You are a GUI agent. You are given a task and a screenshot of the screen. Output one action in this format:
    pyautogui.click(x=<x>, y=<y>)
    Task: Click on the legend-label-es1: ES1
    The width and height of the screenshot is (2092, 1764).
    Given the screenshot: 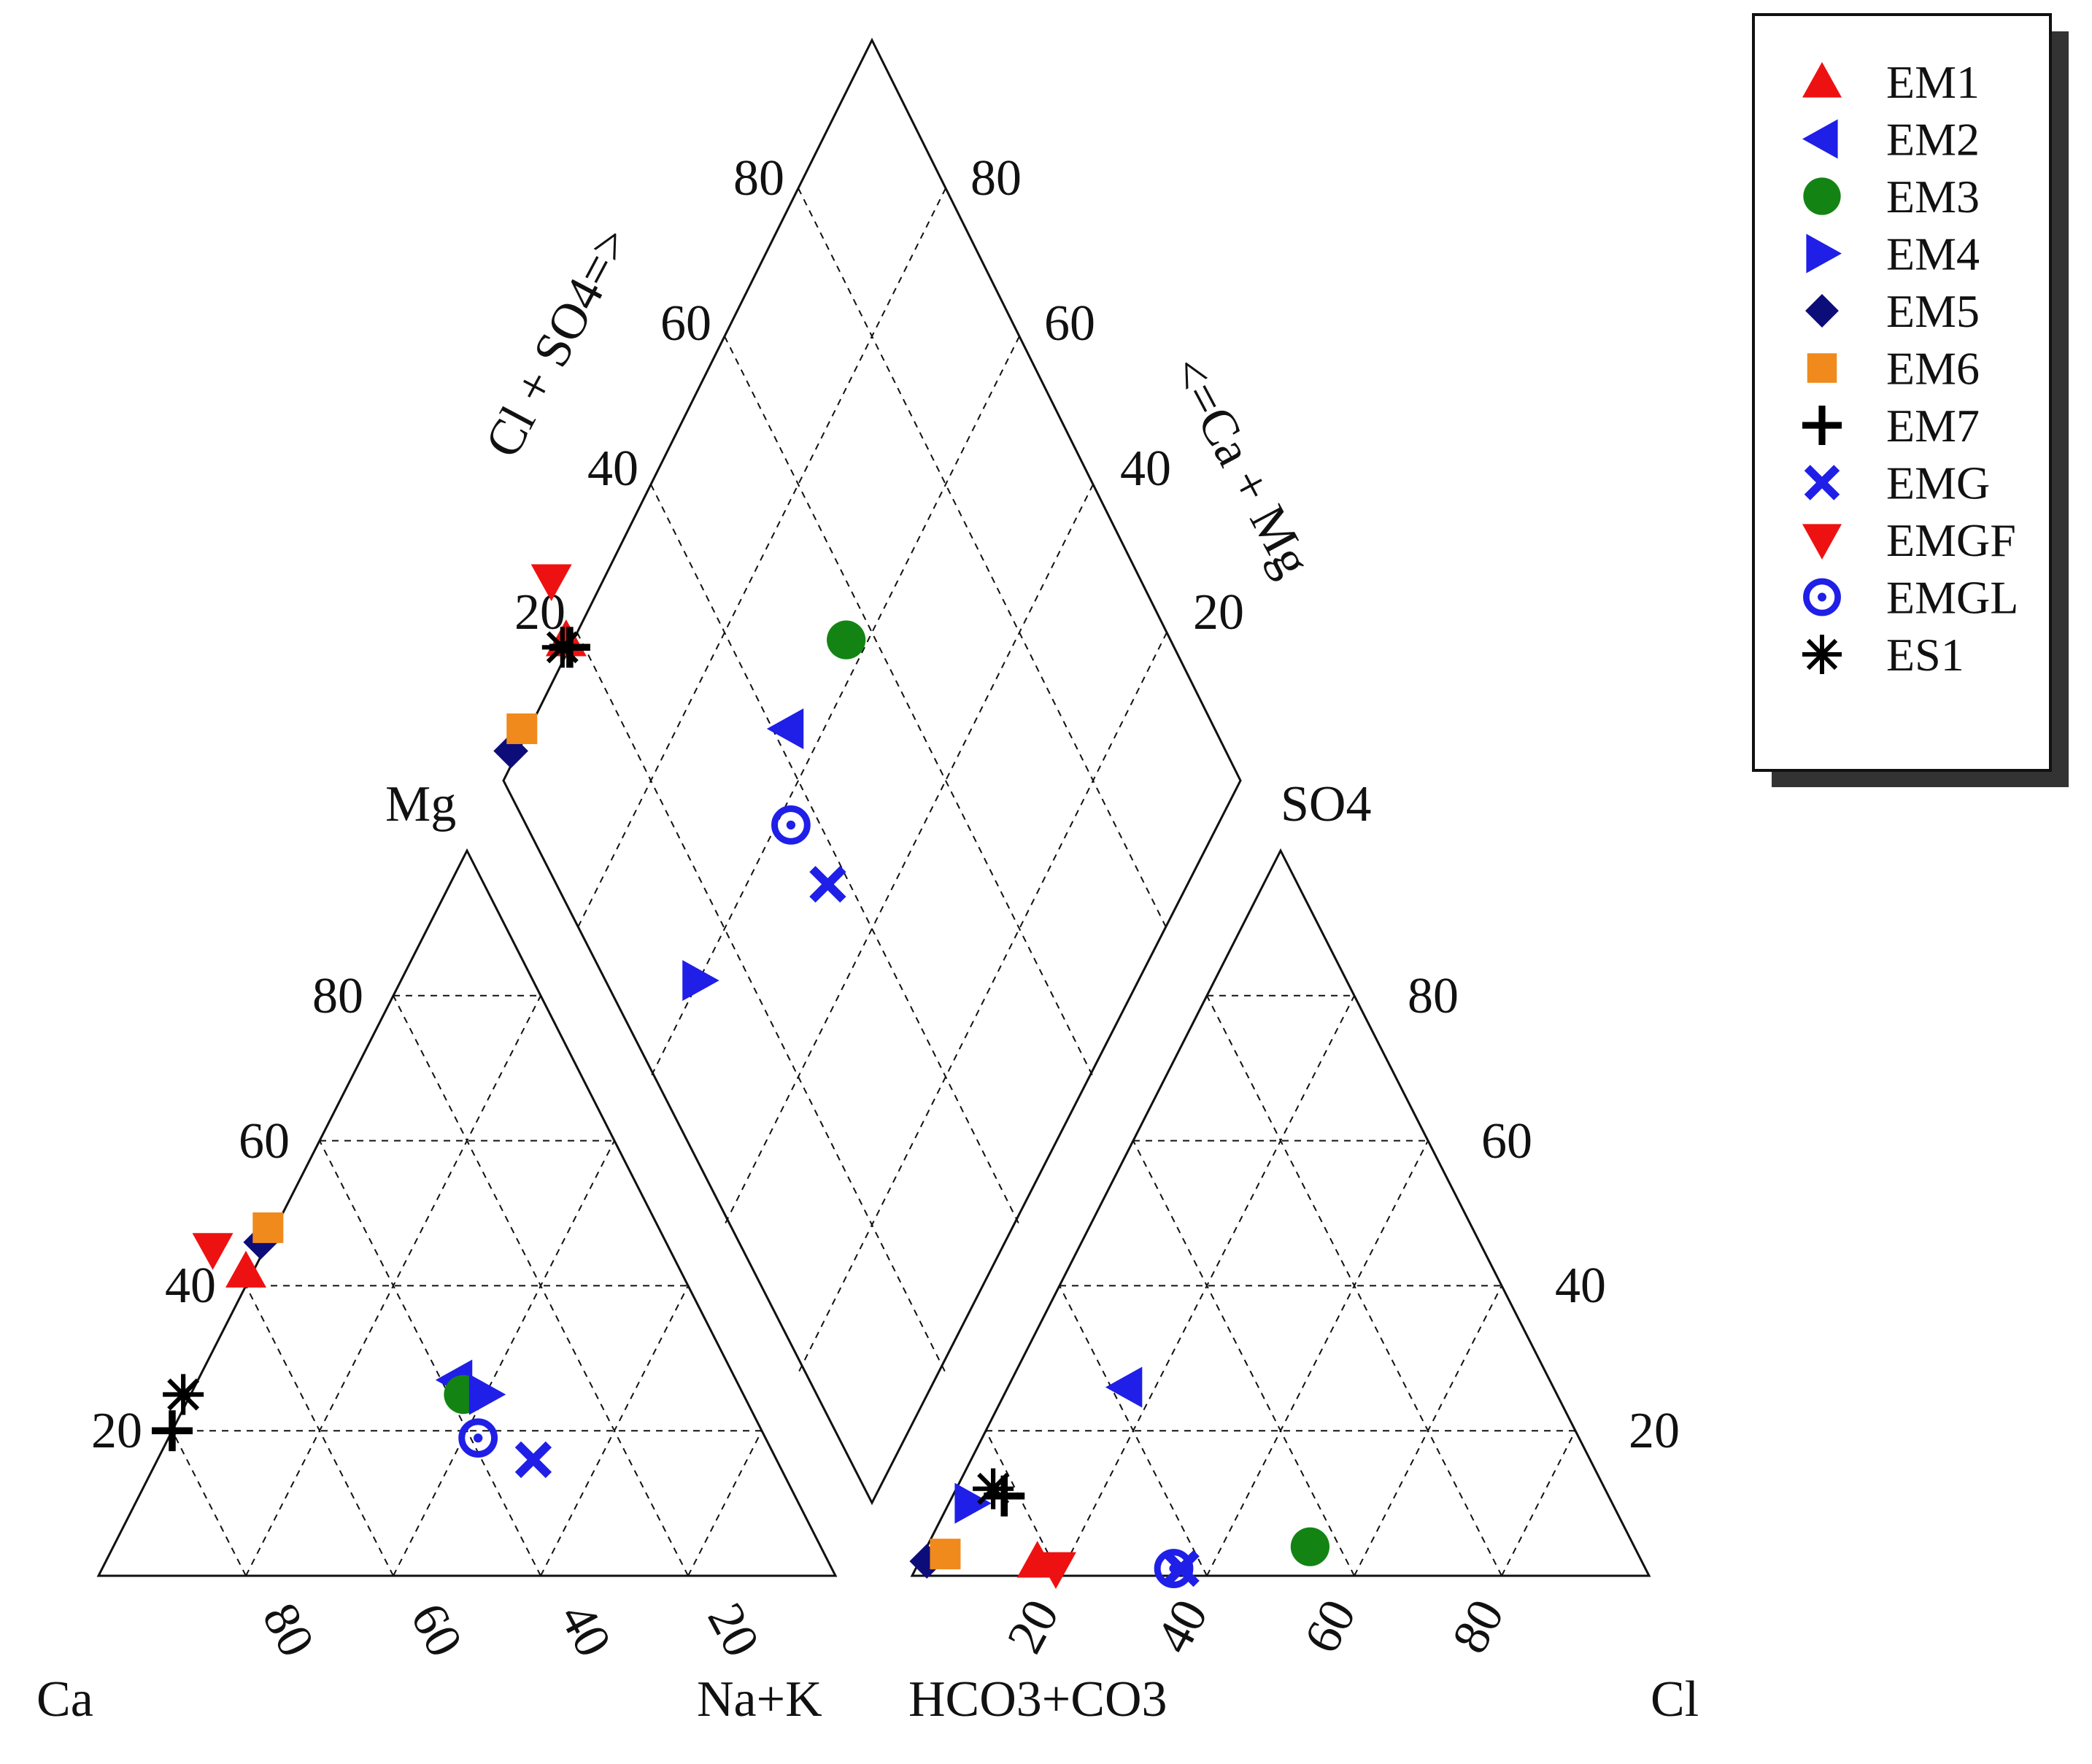 What is the action you would take?
    pyautogui.click(x=1925, y=655)
    